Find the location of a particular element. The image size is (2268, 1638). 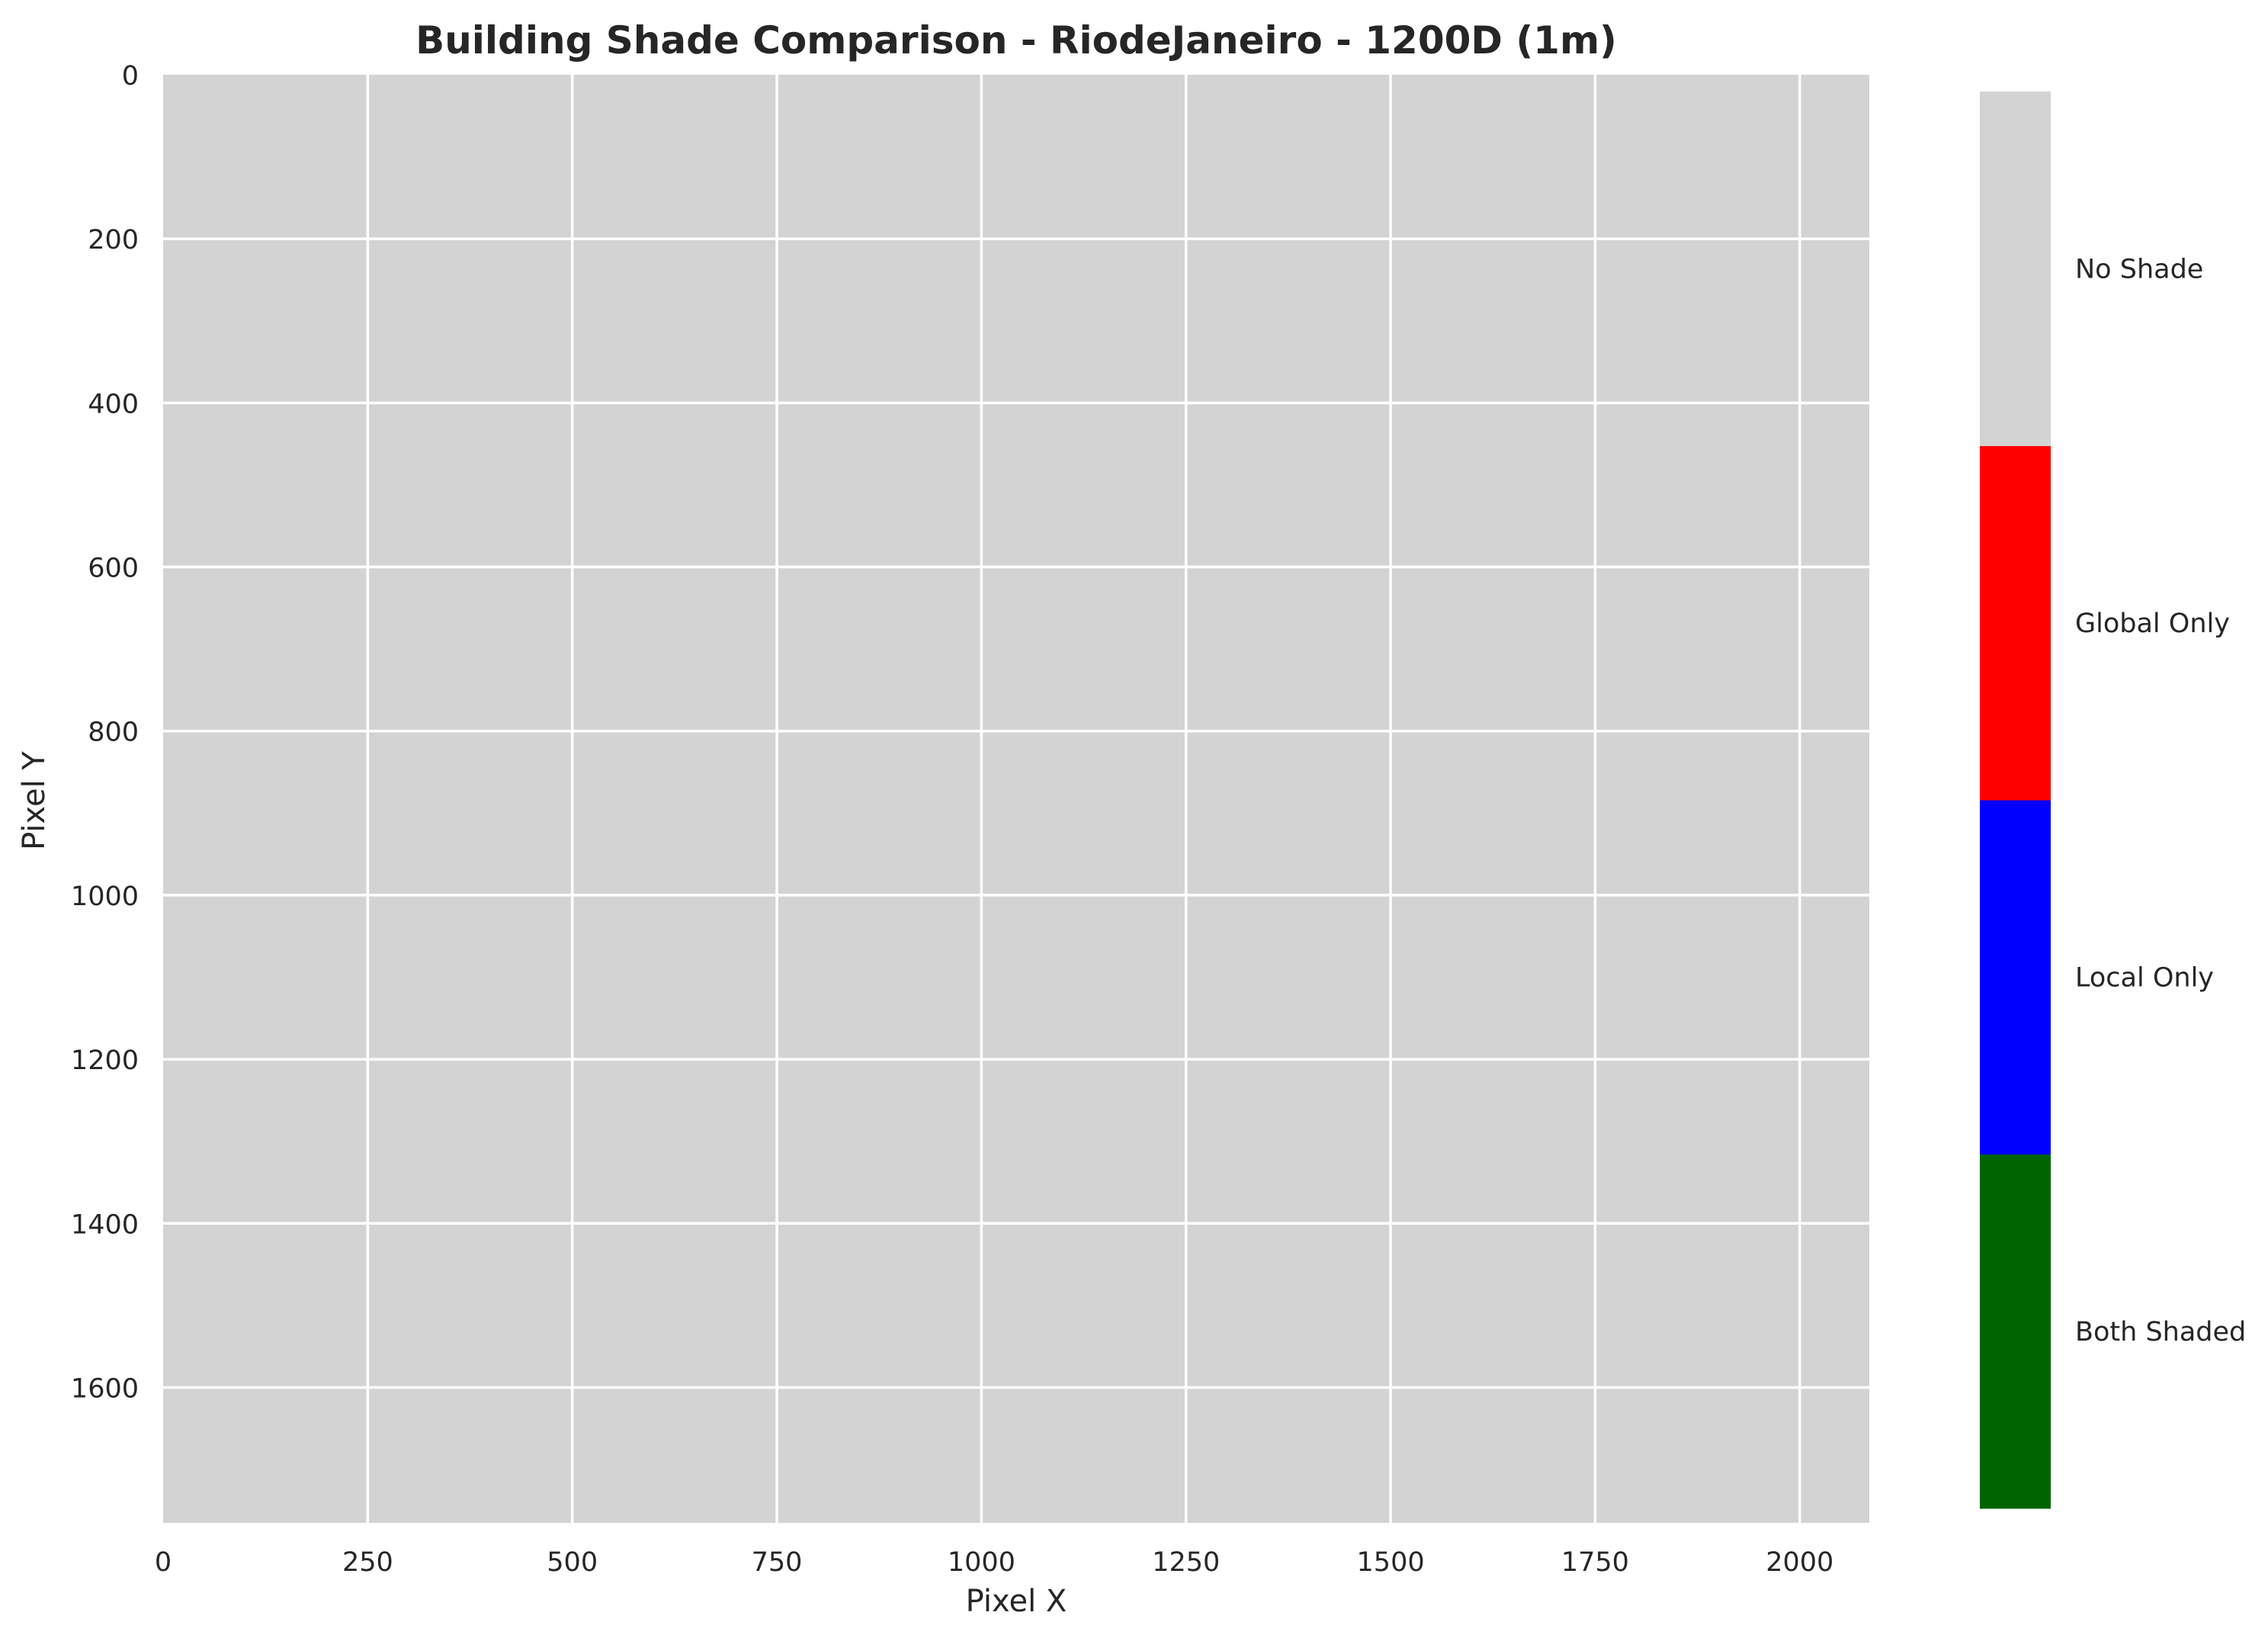

colorbar-label-1: Local Only is located at coordinates (2144, 977).